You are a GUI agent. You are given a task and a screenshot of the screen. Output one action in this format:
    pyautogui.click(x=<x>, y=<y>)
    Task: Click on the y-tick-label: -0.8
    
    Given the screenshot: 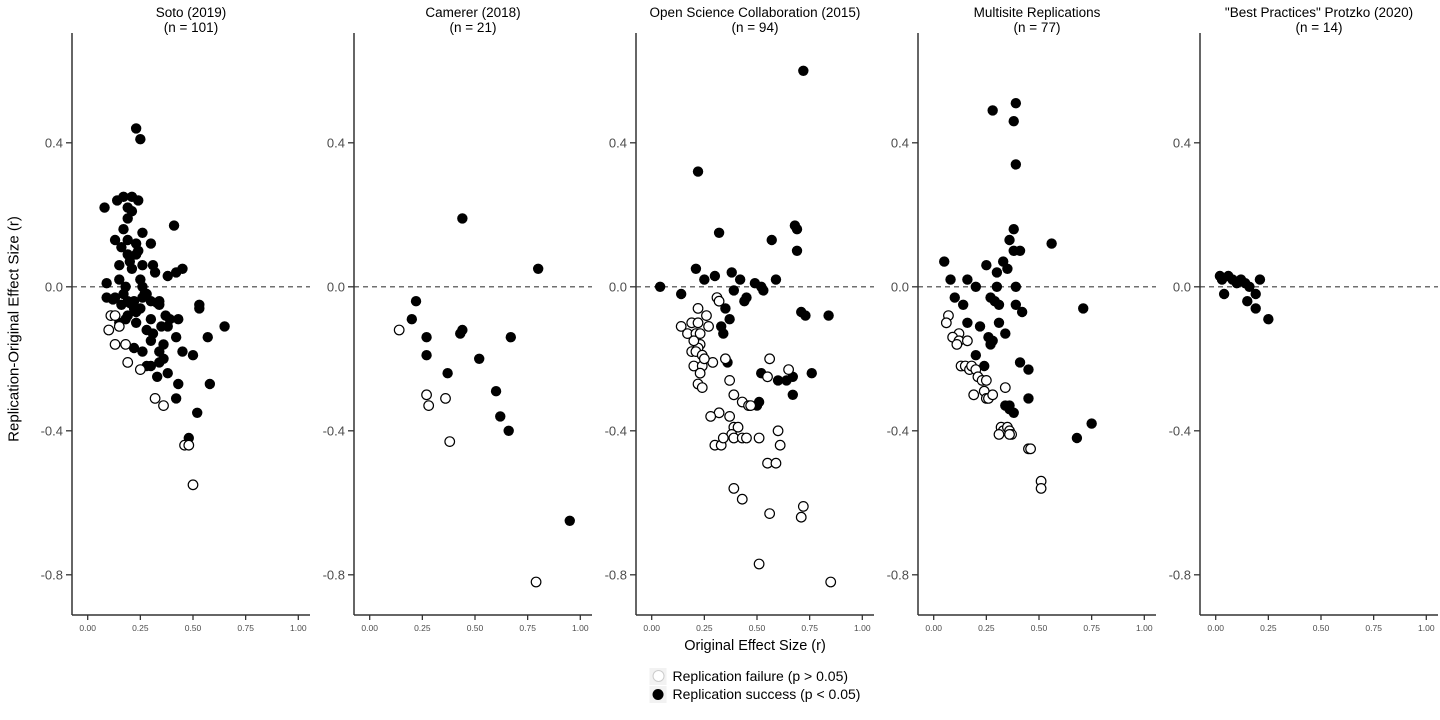 What is the action you would take?
    pyautogui.click(x=1180, y=574)
    